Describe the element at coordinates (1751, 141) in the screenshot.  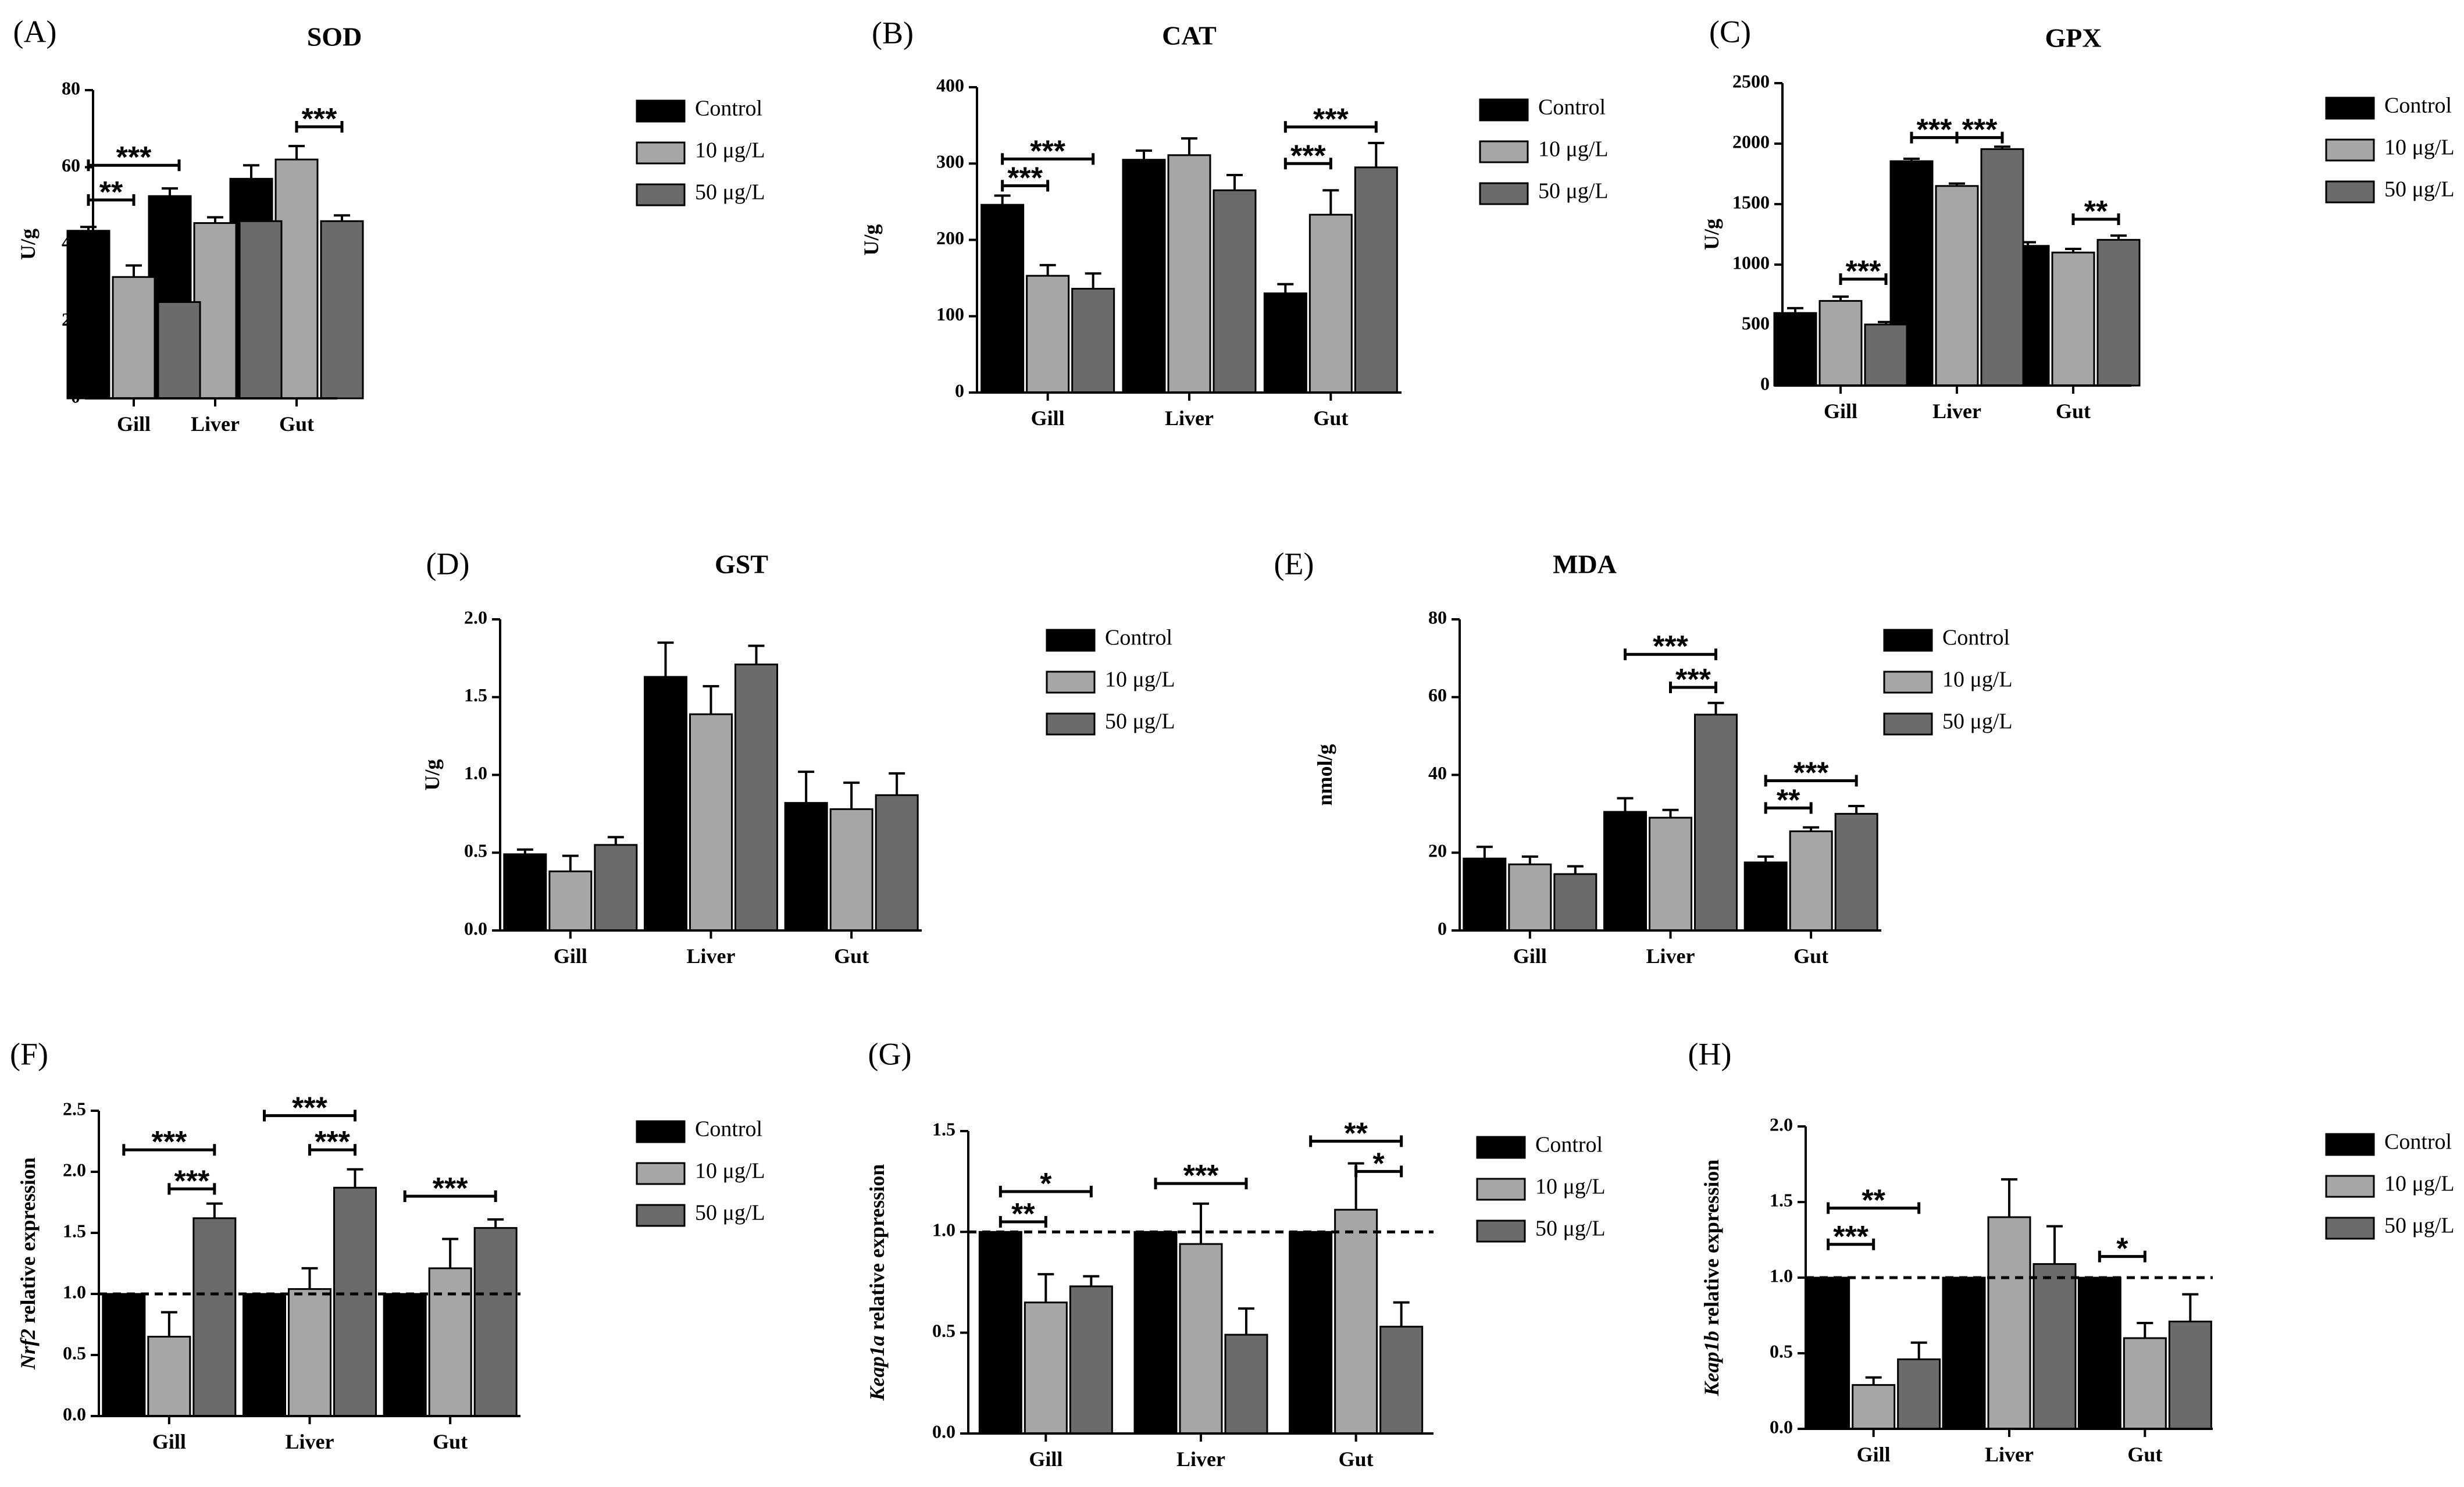
I see `y-tick-label: 2000` at that location.